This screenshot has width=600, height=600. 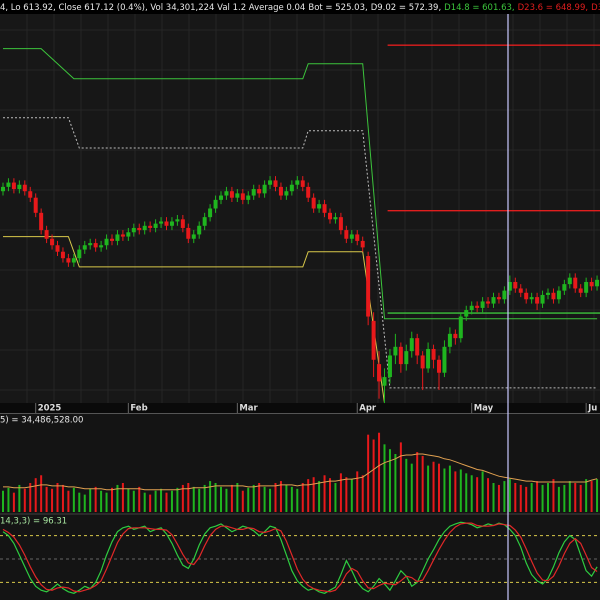 What do you see at coordinates (138, 409) in the screenshot?
I see `x-tick-label: Feb` at bounding box center [138, 409].